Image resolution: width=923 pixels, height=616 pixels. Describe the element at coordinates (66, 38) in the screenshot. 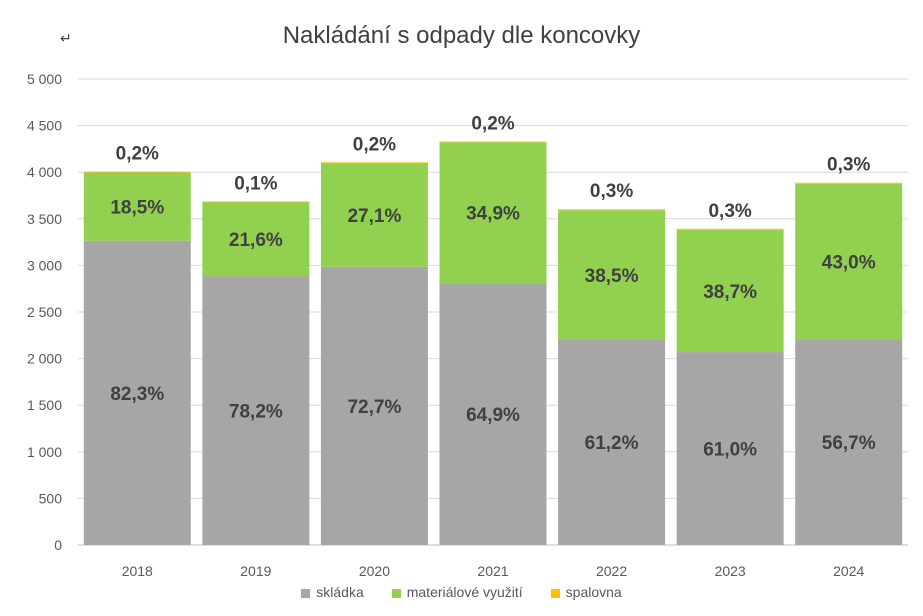

I see `return-arrow-icon: ↵` at that location.